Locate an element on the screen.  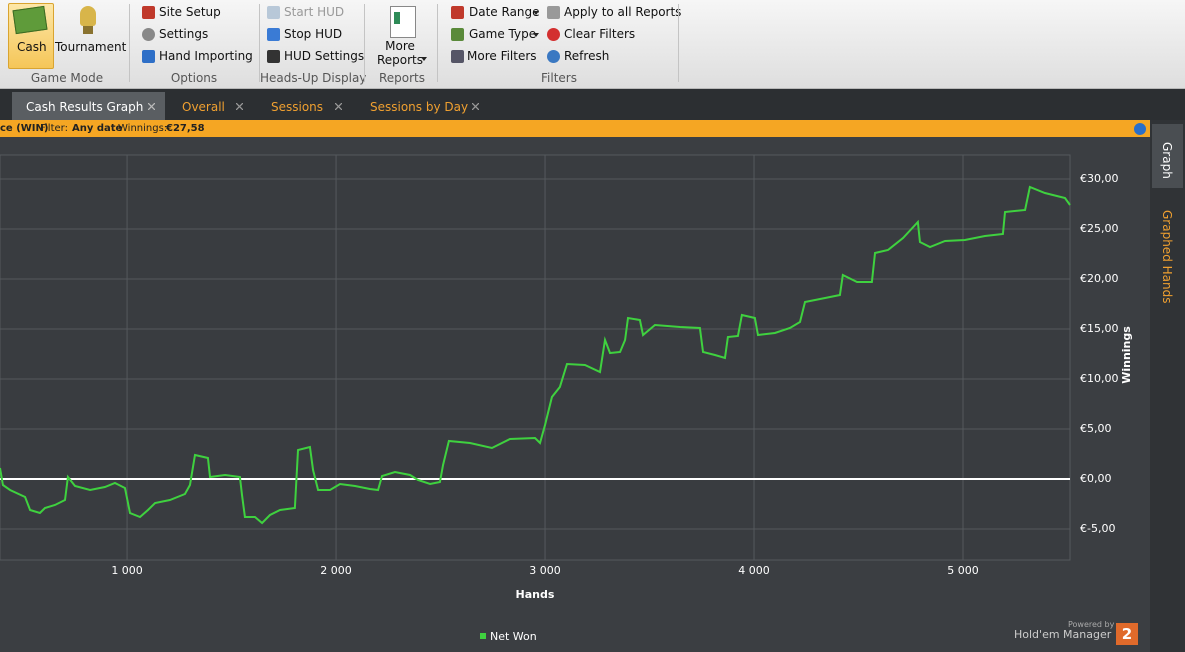
apply-to-all-reports: Apply to all Reports is located at coordinates (623, 12).